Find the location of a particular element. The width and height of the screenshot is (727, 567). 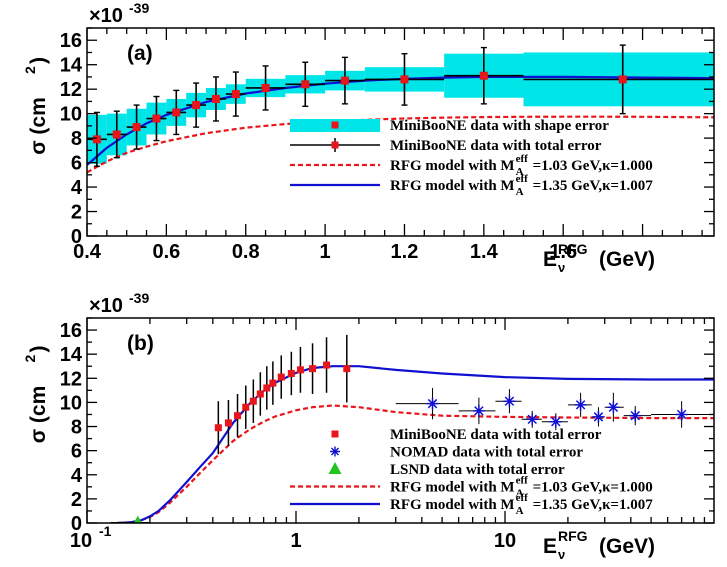

y-axis-label-group: σ (cm 2) is located at coordinates (36, 106).